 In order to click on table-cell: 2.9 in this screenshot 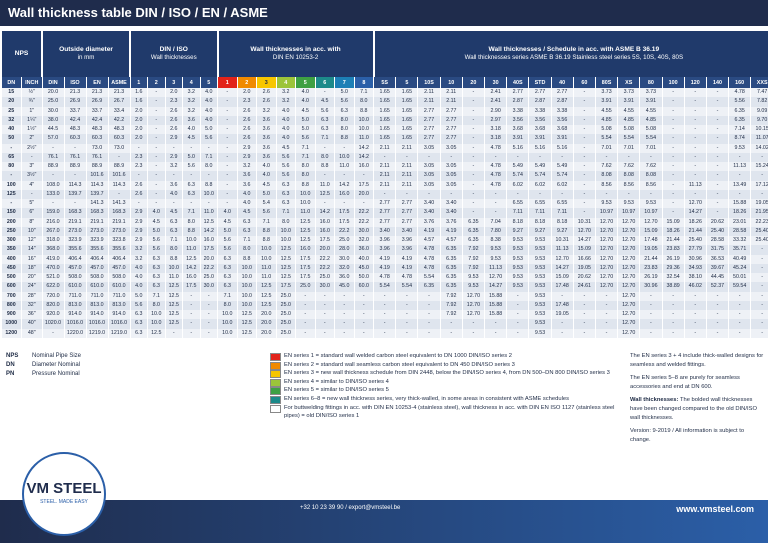, I will do `click(173, 139)`.